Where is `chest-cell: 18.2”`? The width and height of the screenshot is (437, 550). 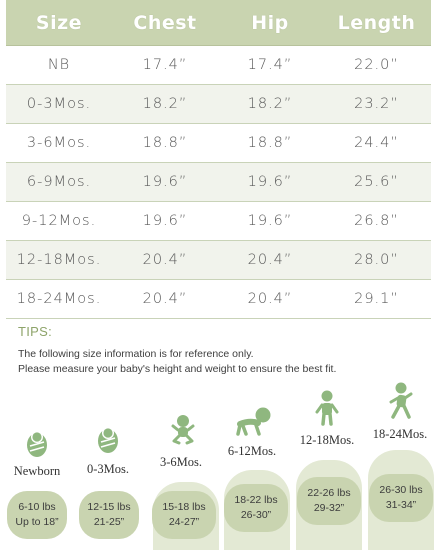 chest-cell: 18.2” is located at coordinates (165, 104).